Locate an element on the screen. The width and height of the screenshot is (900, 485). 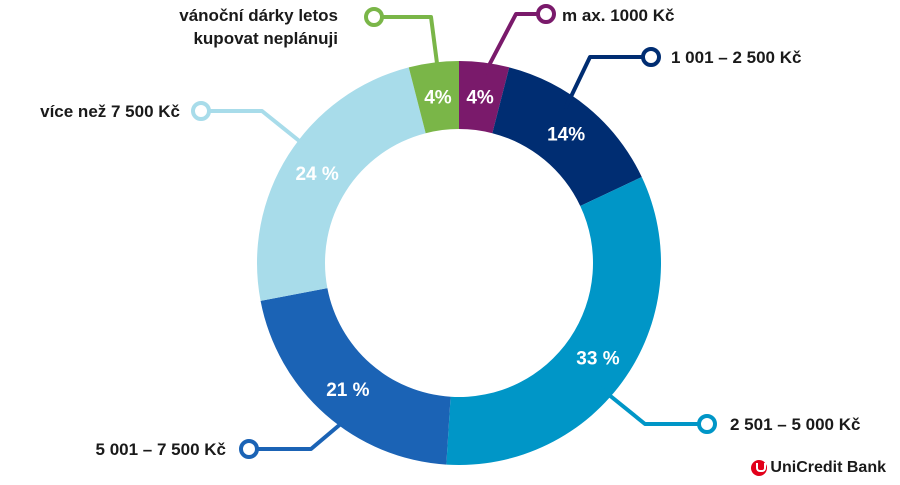
segment-category-label: 1 001 – 2 500 Kč is located at coordinates (736, 57).